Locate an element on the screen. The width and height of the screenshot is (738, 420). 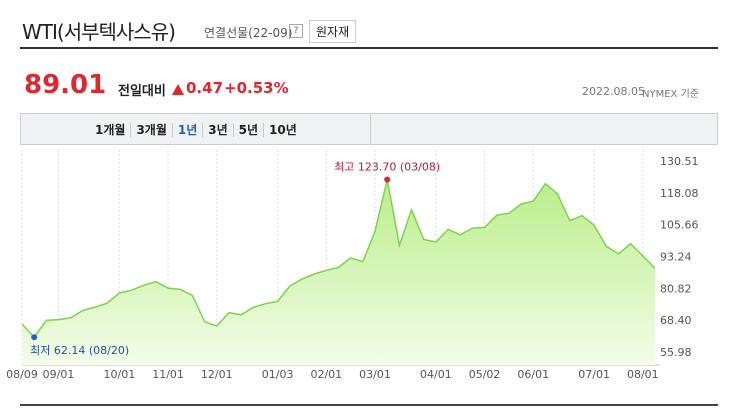
y-tick-label: 80.82 is located at coordinates (676, 288).